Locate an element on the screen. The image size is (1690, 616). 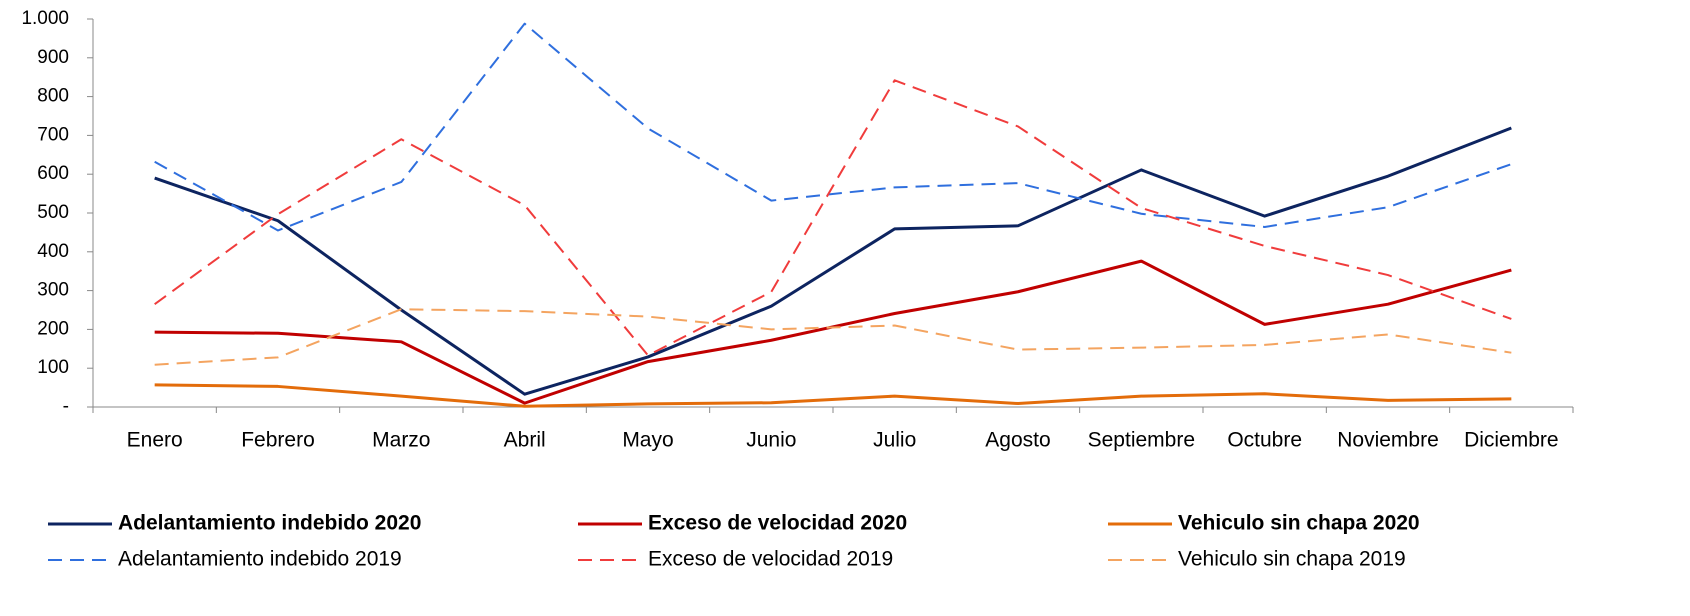
y-tick-label: 300 is located at coordinates (53, 290).